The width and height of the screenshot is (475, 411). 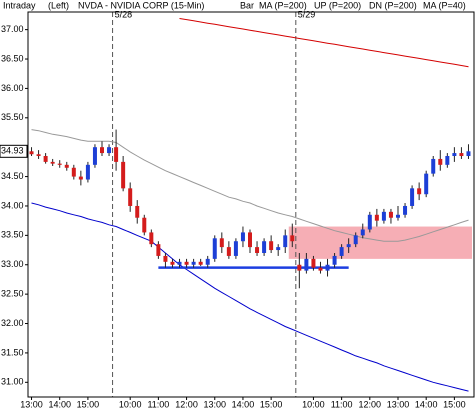 What do you see at coordinates (12, 235) in the screenshot?
I see `y-tick-label: 33.50` at bounding box center [12, 235].